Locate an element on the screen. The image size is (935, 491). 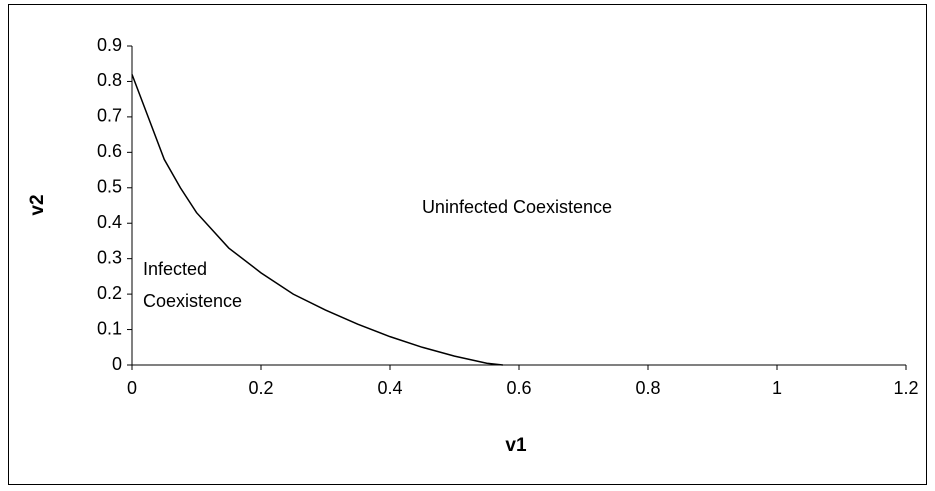
y-tick-label: 0.7 is located at coordinates (109, 116).